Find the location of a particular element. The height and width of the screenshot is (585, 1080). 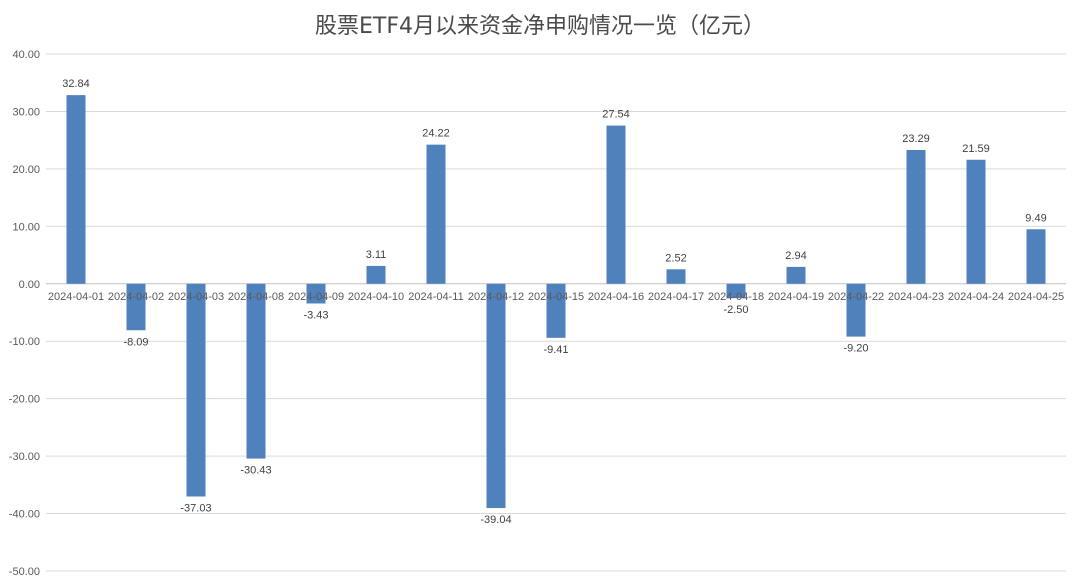

y-tick-label: 10.00 is located at coordinates (26, 227).